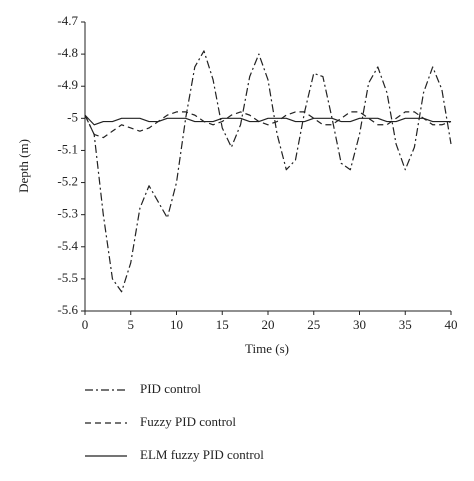 Image resolution: width=474 pixels, height=481 pixels. What do you see at coordinates (359, 324) in the screenshot?
I see `x-tick-label: 30` at bounding box center [359, 324].